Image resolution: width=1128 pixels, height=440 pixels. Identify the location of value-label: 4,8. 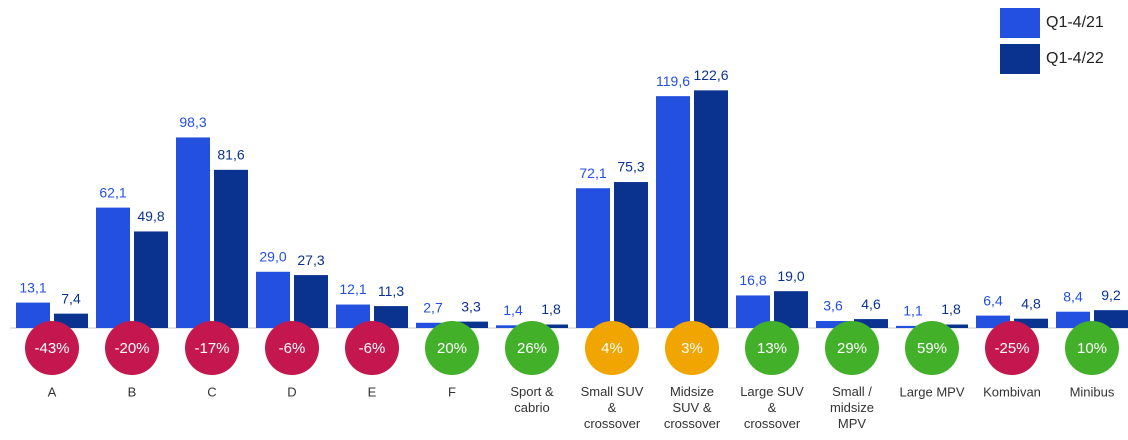
(1031, 303).